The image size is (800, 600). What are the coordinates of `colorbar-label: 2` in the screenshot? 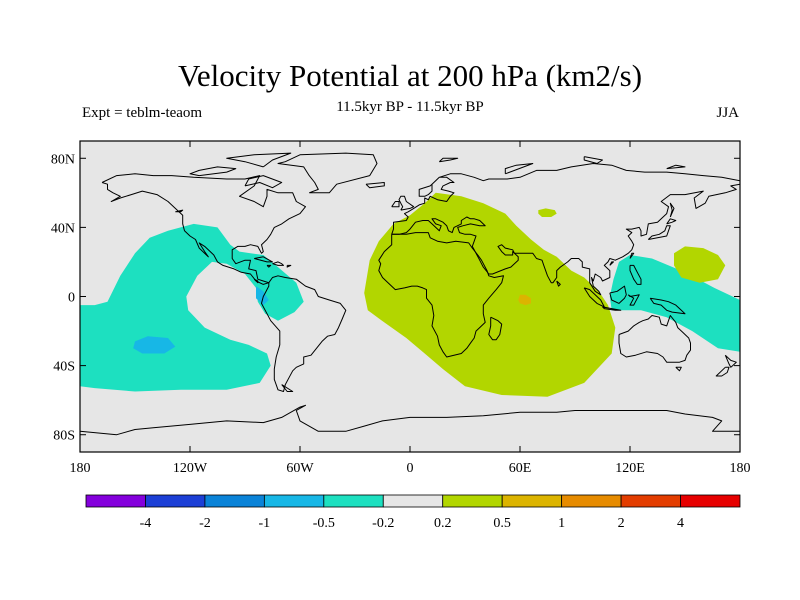 It's located at (621, 523).